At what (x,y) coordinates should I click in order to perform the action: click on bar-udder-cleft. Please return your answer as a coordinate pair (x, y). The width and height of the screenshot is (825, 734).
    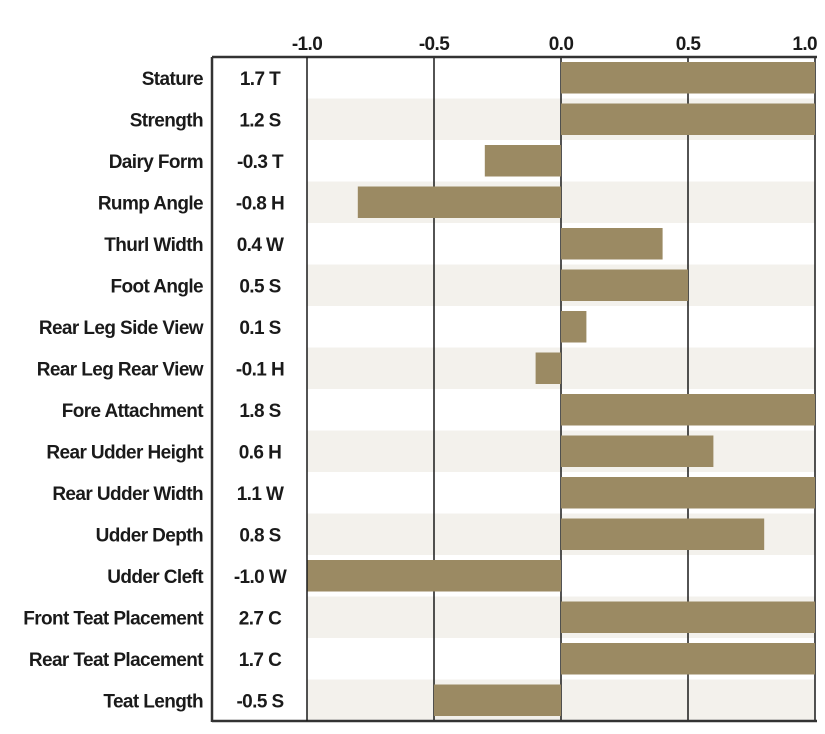
    Looking at the image, I should click on (434, 576).